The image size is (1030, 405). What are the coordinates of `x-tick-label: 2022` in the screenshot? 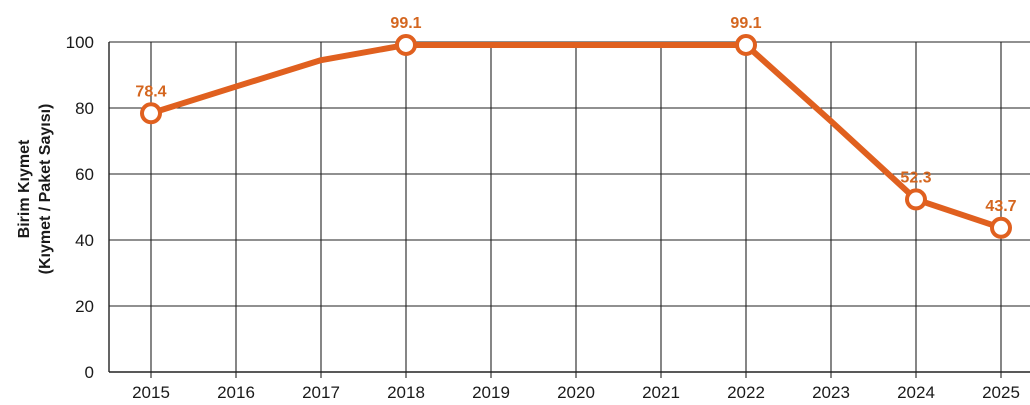 It's located at (746, 392).